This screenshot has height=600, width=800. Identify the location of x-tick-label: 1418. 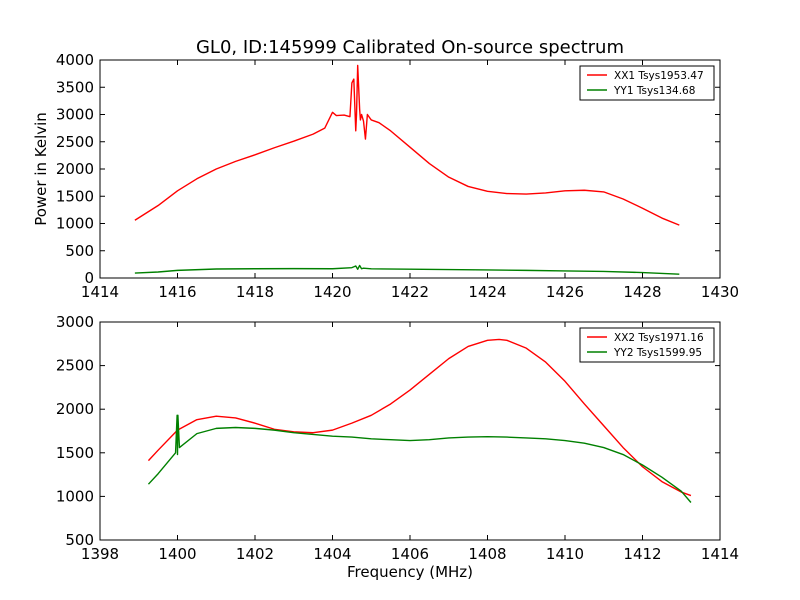
(255, 292).